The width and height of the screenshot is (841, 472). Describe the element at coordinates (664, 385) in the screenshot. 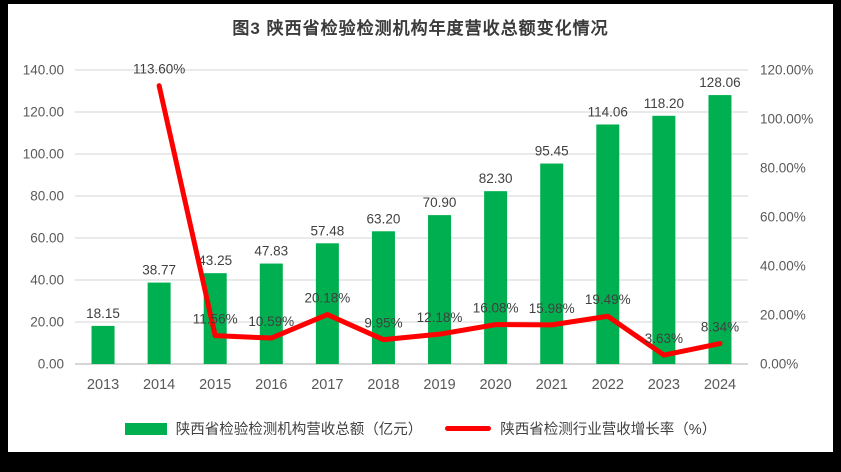

I see `x-axis-label: 2023` at that location.